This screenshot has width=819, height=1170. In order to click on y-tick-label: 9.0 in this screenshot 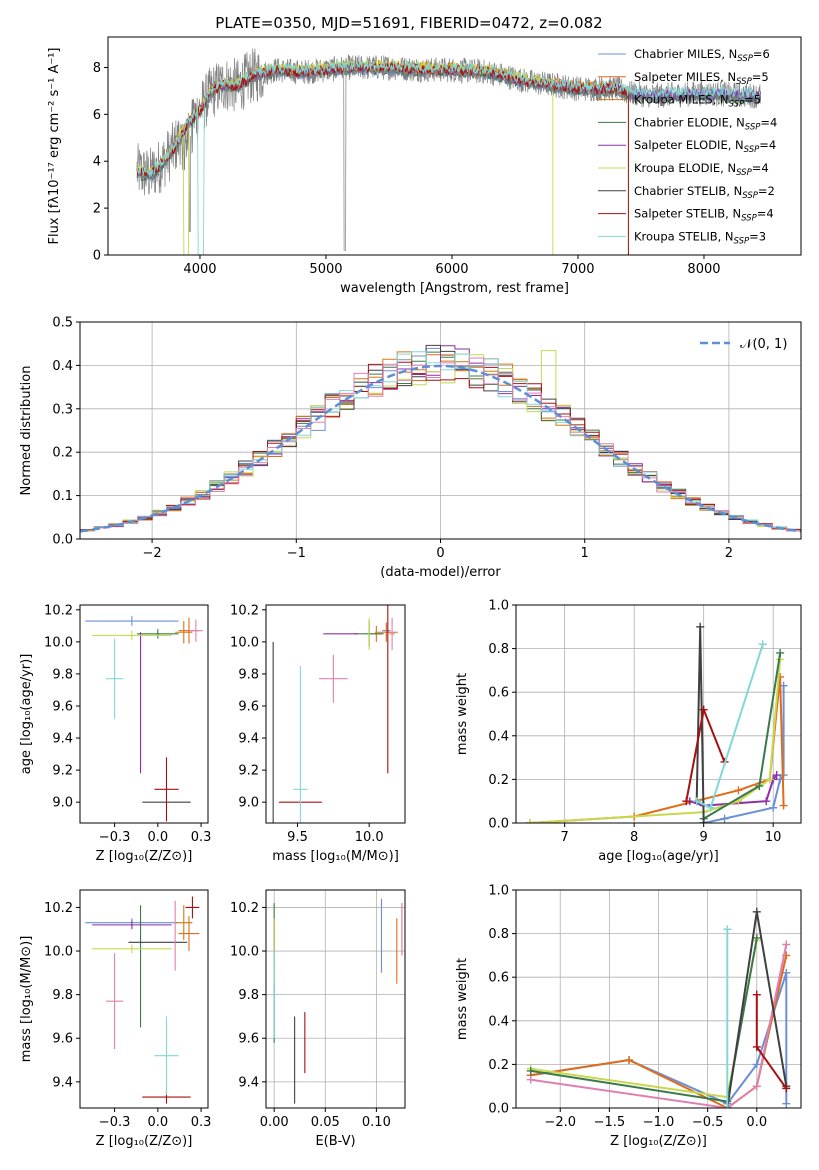, I will do `click(62, 803)`.